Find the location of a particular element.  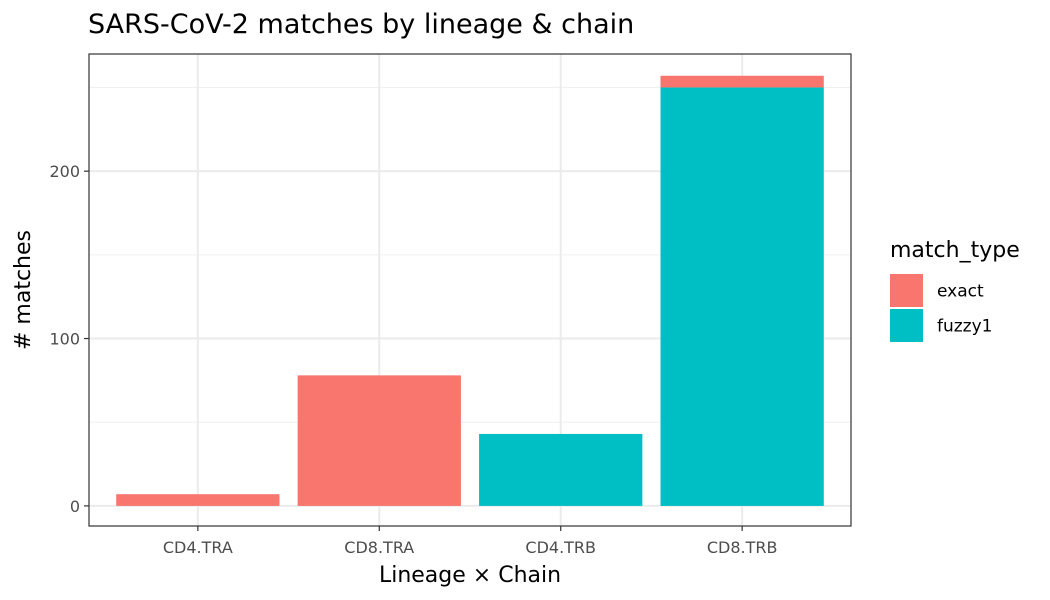

legend-label-fuzzy1: fuzzy1 is located at coordinates (964, 327).